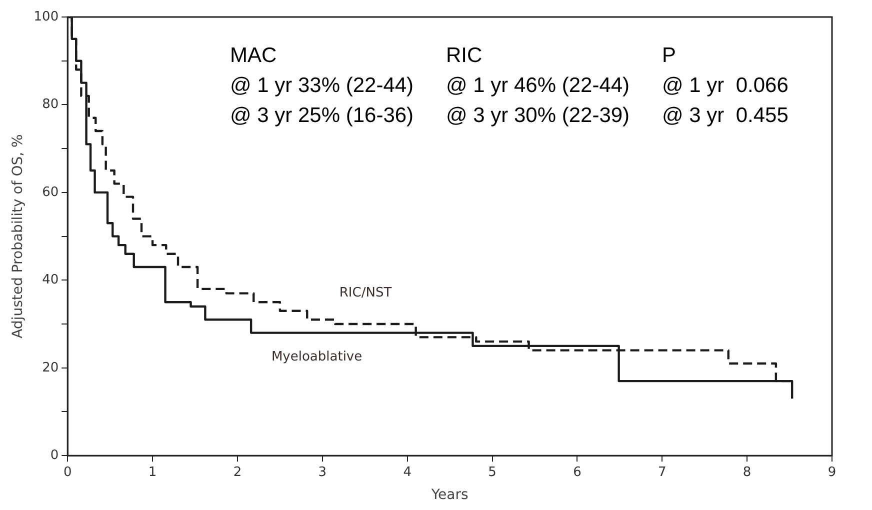 This screenshot has height=510, width=872. Describe the element at coordinates (465, 56) in the screenshot. I see `annotation: RIC` at that location.